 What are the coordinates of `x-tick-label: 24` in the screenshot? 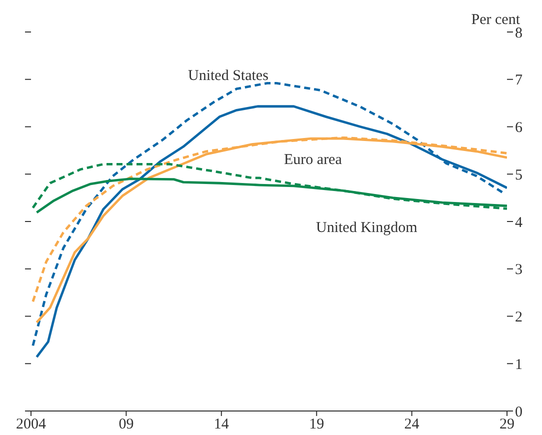 It's located at (412, 424).